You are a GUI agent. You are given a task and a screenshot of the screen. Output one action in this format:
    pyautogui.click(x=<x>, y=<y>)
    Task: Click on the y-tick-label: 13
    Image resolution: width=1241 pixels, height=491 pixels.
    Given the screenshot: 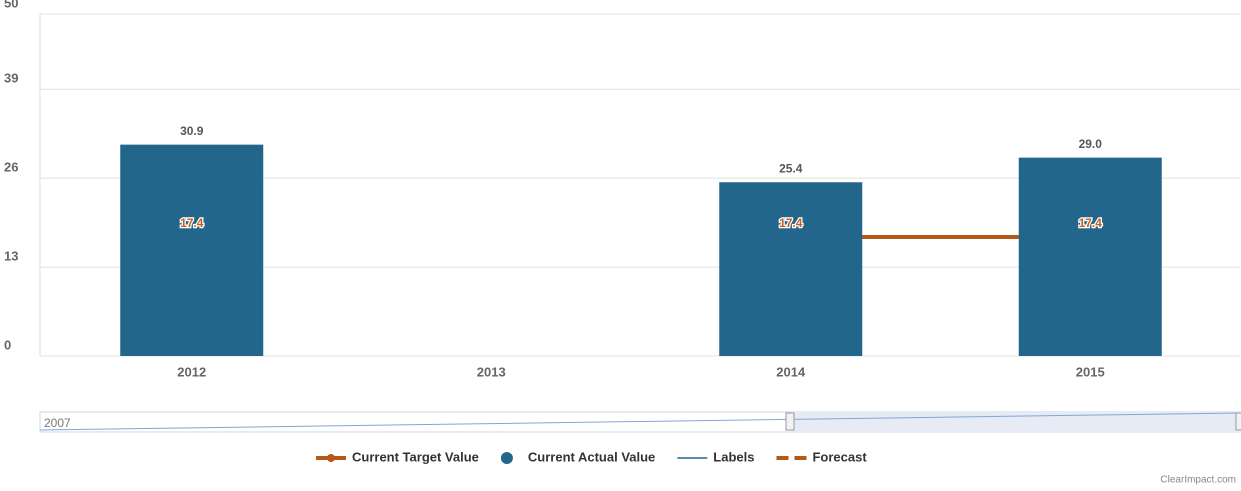 What is the action you would take?
    pyautogui.click(x=11, y=256)
    